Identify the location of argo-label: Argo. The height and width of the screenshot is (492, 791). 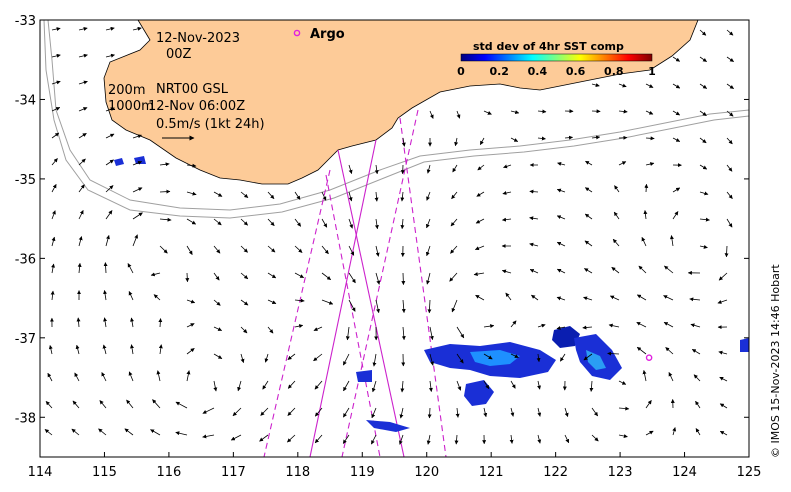
(327, 34).